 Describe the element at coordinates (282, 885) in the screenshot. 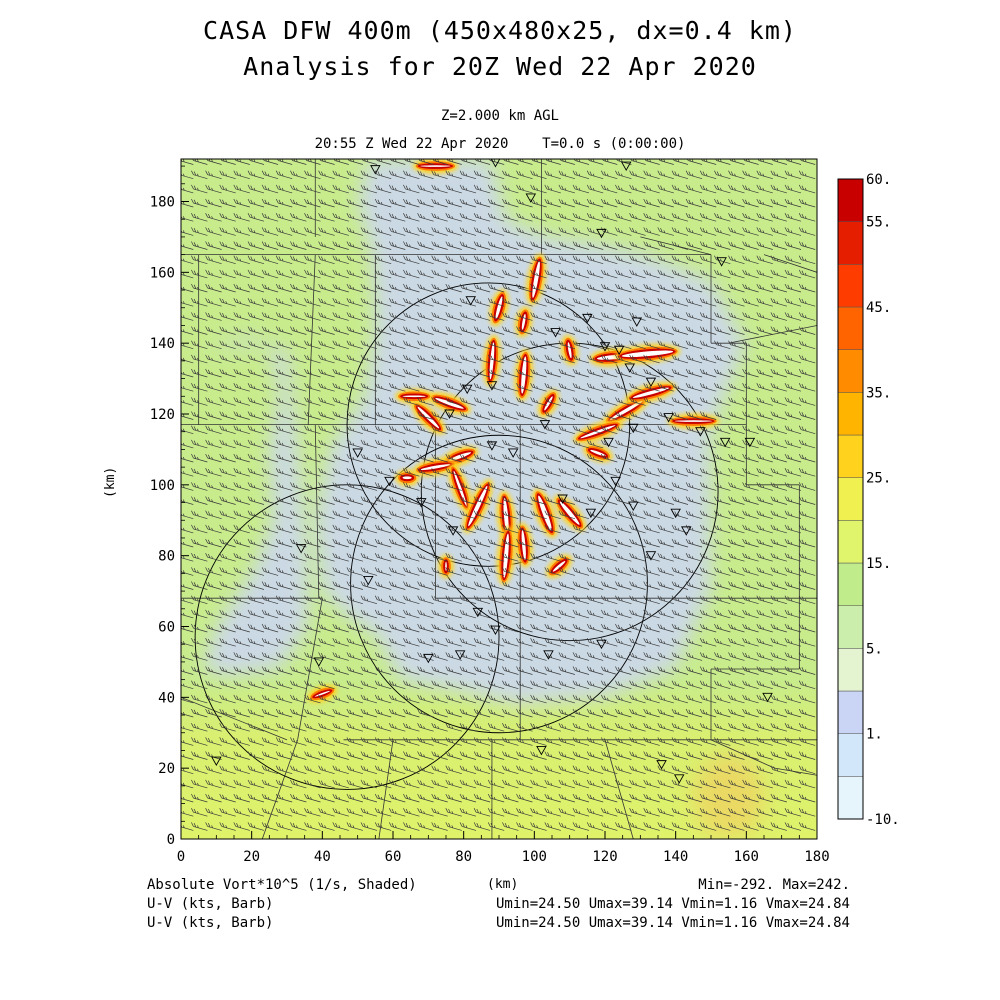

I see `field-legend-shaded: Absolute Vort*10^5 (1/s, Shaded)` at that location.